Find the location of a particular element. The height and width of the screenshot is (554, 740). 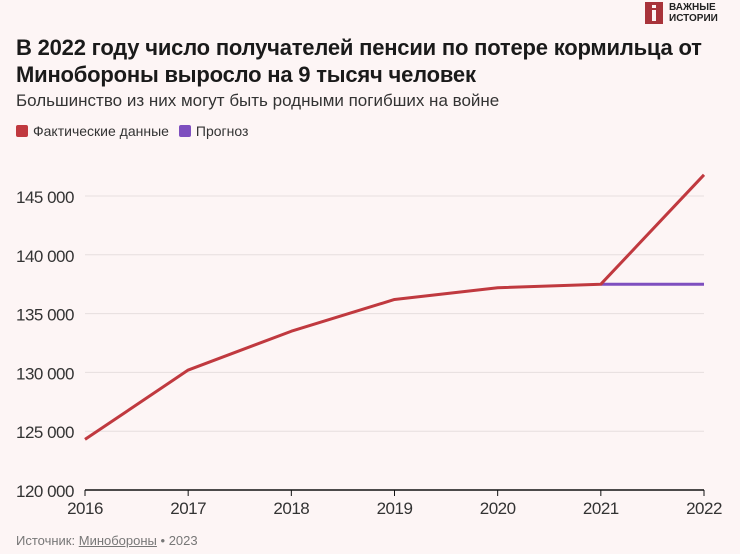

source-link: Минобороны is located at coordinates (117, 540).